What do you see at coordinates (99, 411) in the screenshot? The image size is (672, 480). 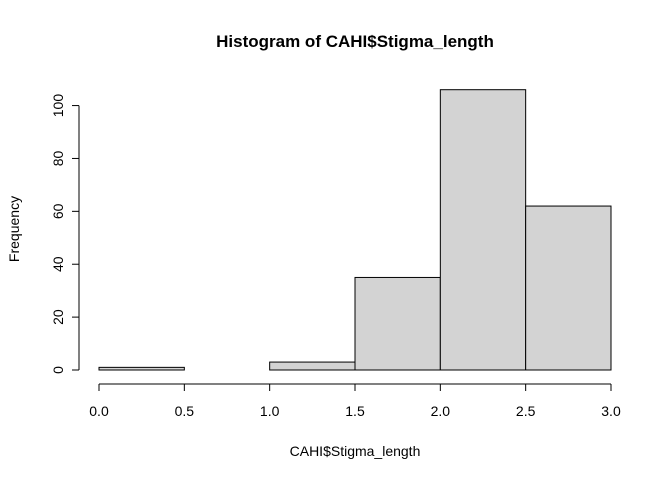 I see `x-tick-label: 0.0` at bounding box center [99, 411].